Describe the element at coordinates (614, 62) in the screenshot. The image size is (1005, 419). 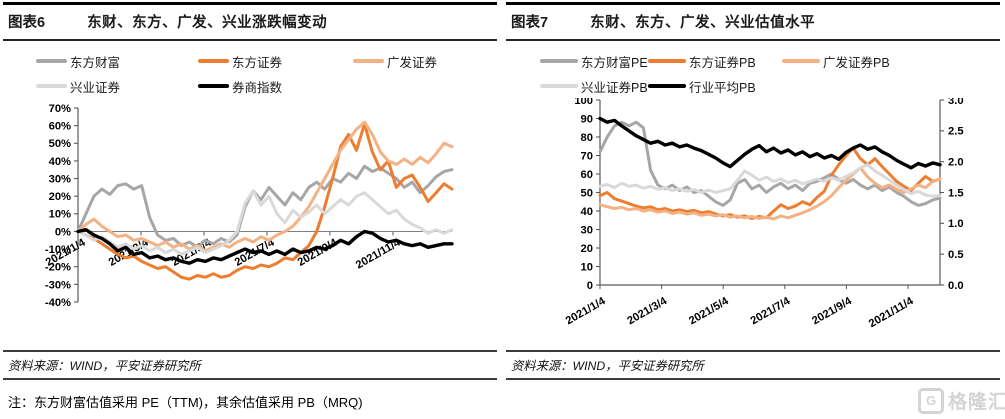
I see `legend-label: 东方财富PE` at that location.